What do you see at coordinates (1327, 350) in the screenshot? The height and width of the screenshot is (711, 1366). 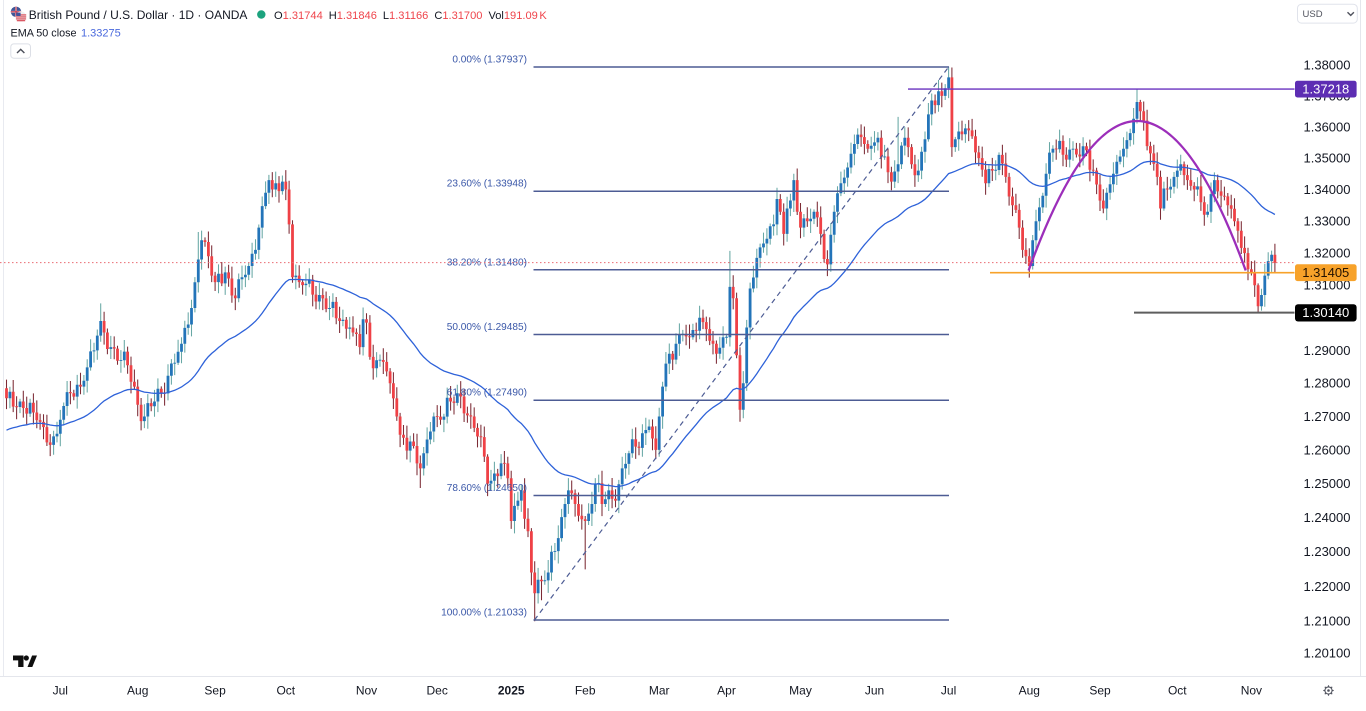 I see `svg-text: 1.29000` at bounding box center [1327, 350].